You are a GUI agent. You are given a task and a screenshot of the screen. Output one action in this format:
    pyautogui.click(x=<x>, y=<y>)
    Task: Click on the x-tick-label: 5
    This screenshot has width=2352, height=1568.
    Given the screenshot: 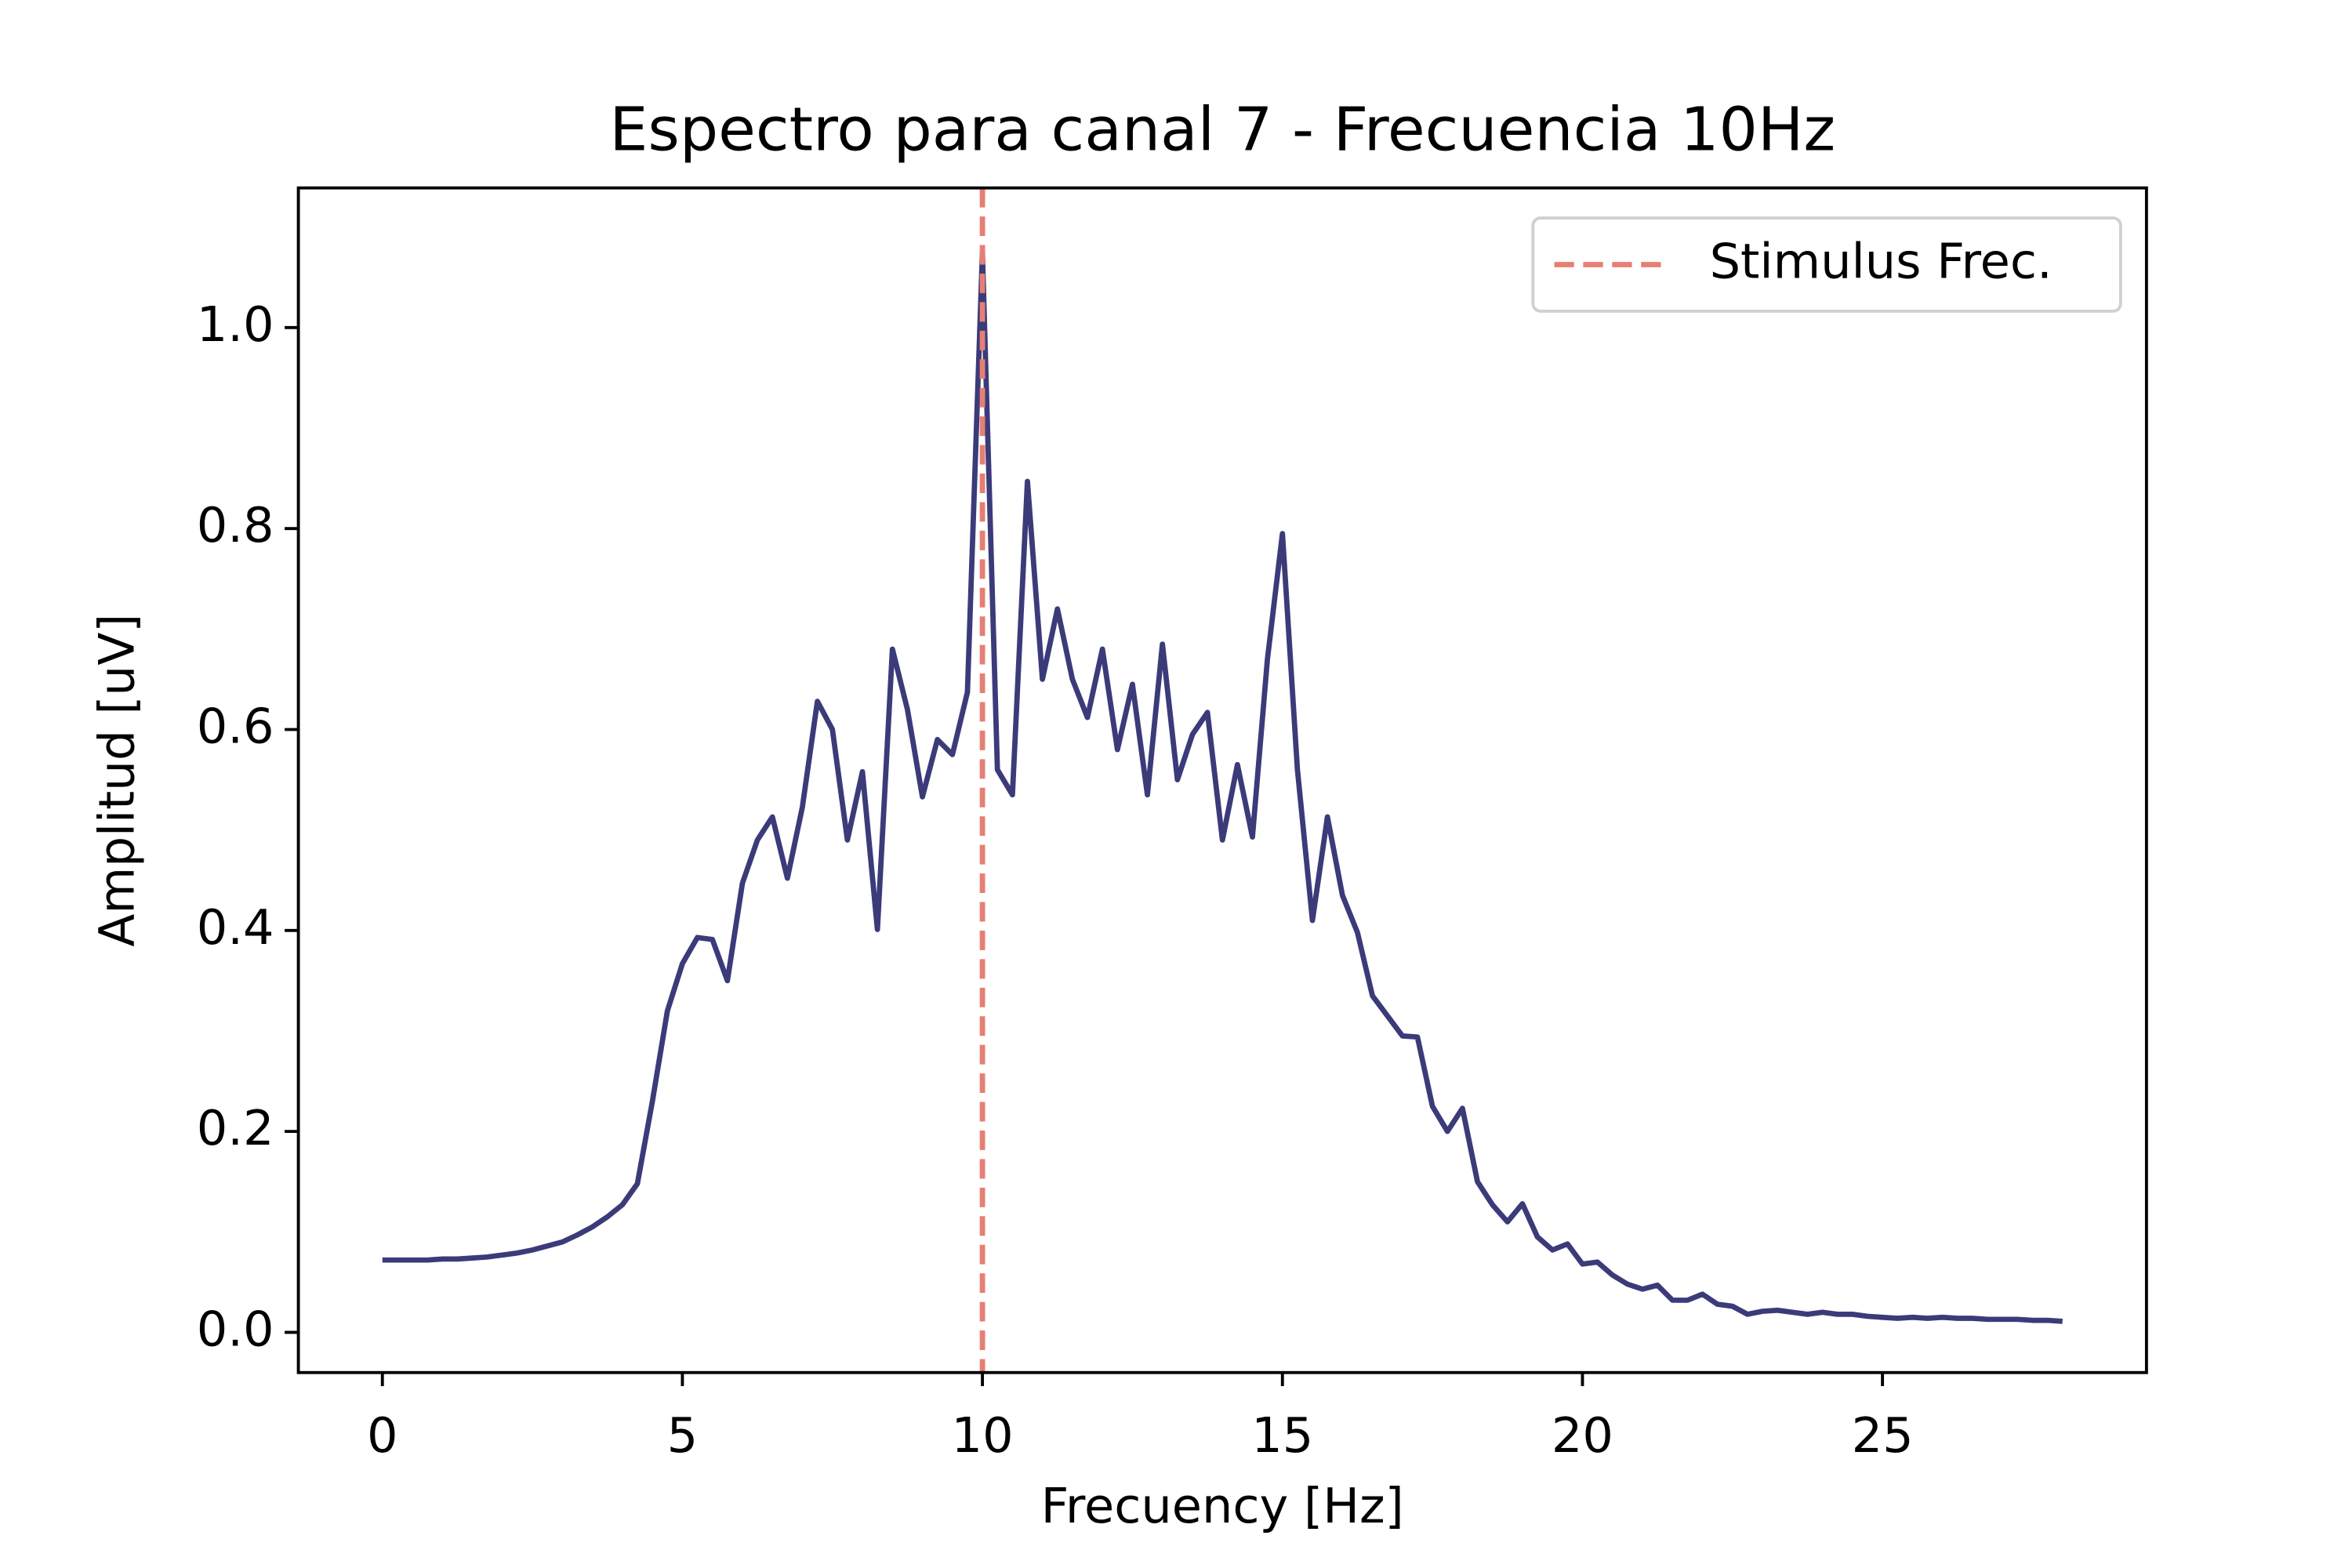 What is the action you would take?
    pyautogui.click(x=683, y=1435)
    